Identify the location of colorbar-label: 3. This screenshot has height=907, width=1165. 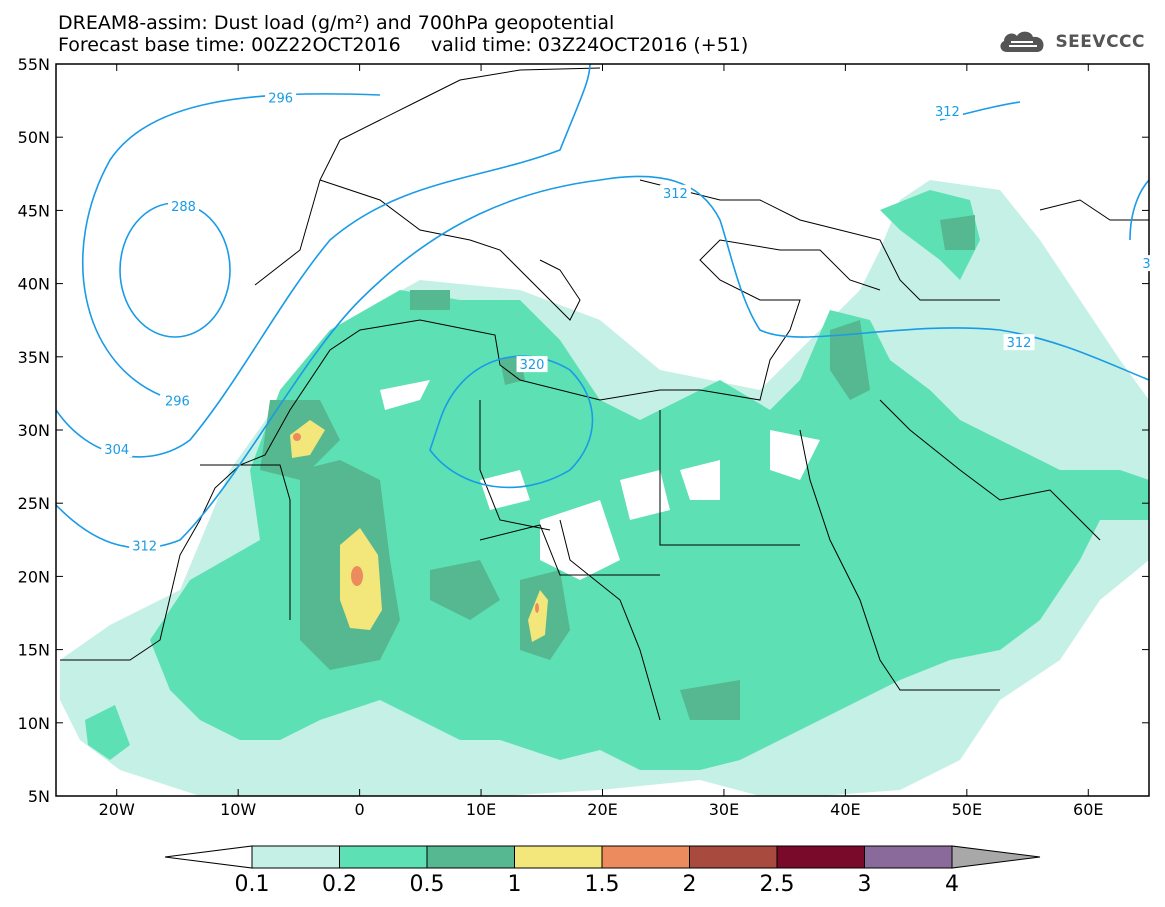
(864, 884).